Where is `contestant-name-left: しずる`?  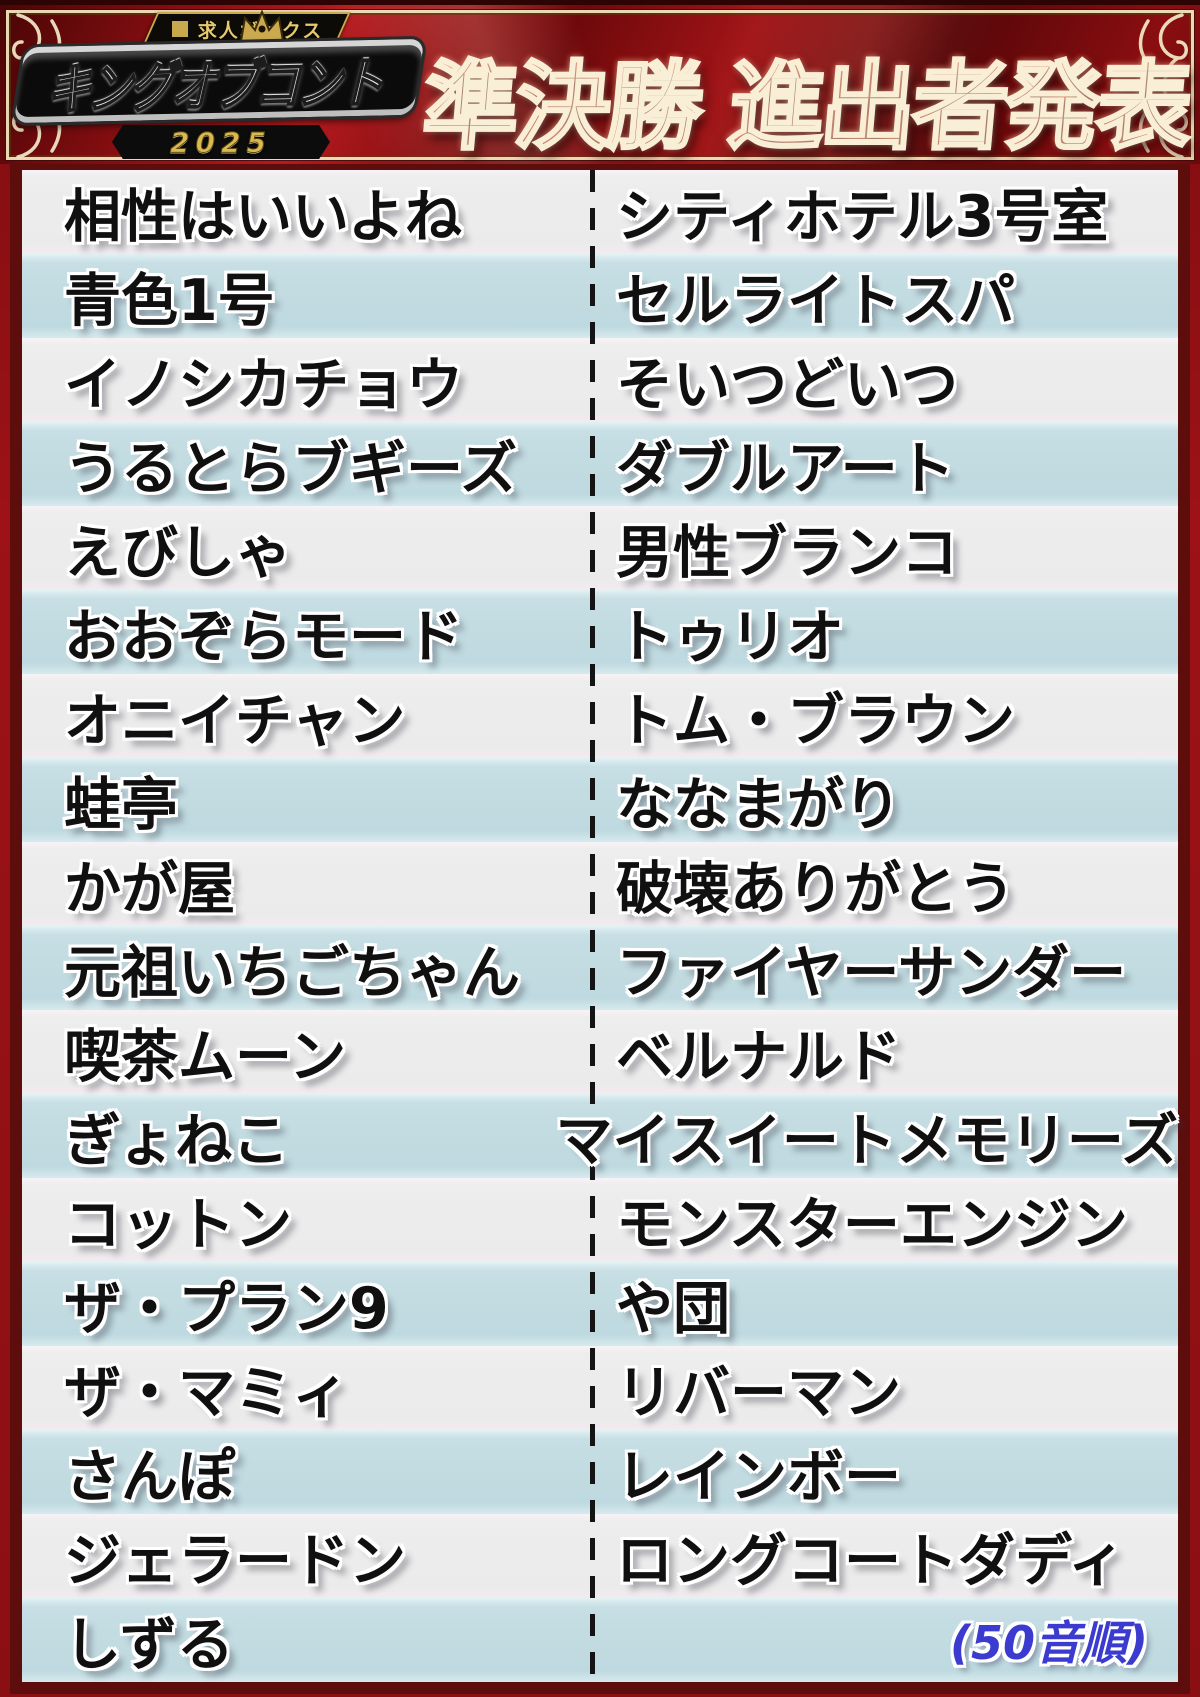 contestant-name-left: しずる is located at coordinates (149, 1645).